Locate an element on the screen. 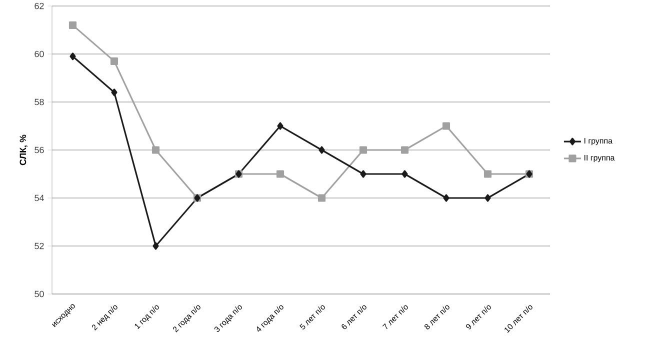 The height and width of the screenshot is (361, 654). y-axis-title: СЛК, % is located at coordinates (24, 150).